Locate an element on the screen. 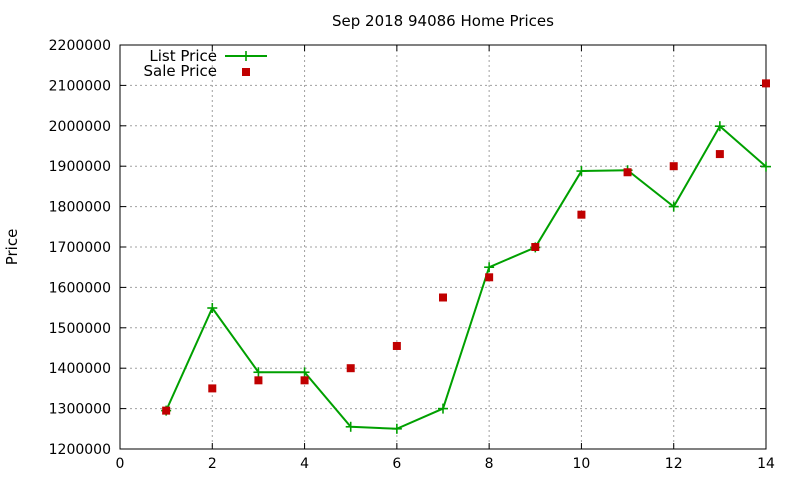 The image size is (800, 485). x-tick-label: 0 is located at coordinates (120, 464).